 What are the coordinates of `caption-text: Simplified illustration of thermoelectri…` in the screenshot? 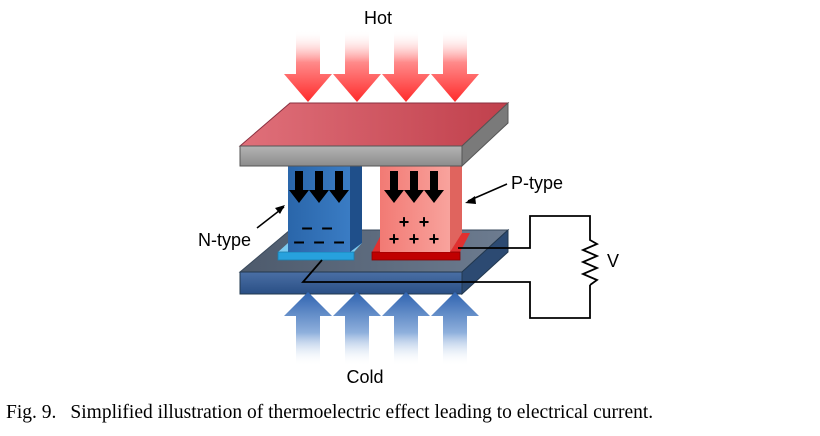 It's located at (362, 412).